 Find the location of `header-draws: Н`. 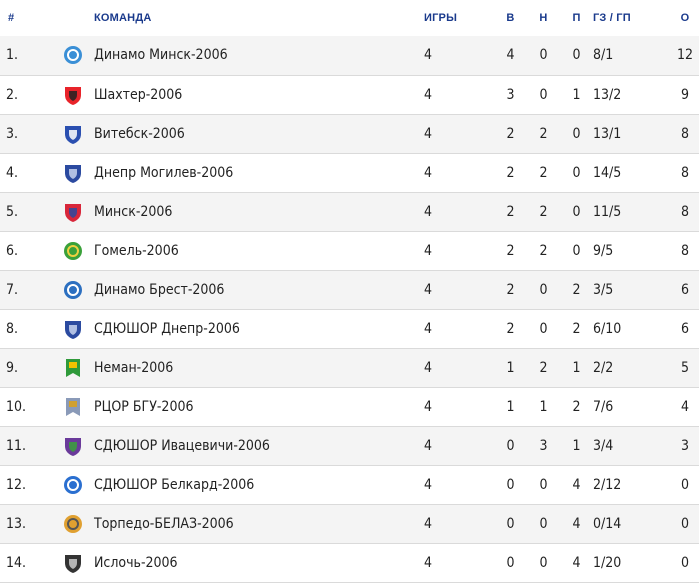

header-draws: Н is located at coordinates (543, 18).